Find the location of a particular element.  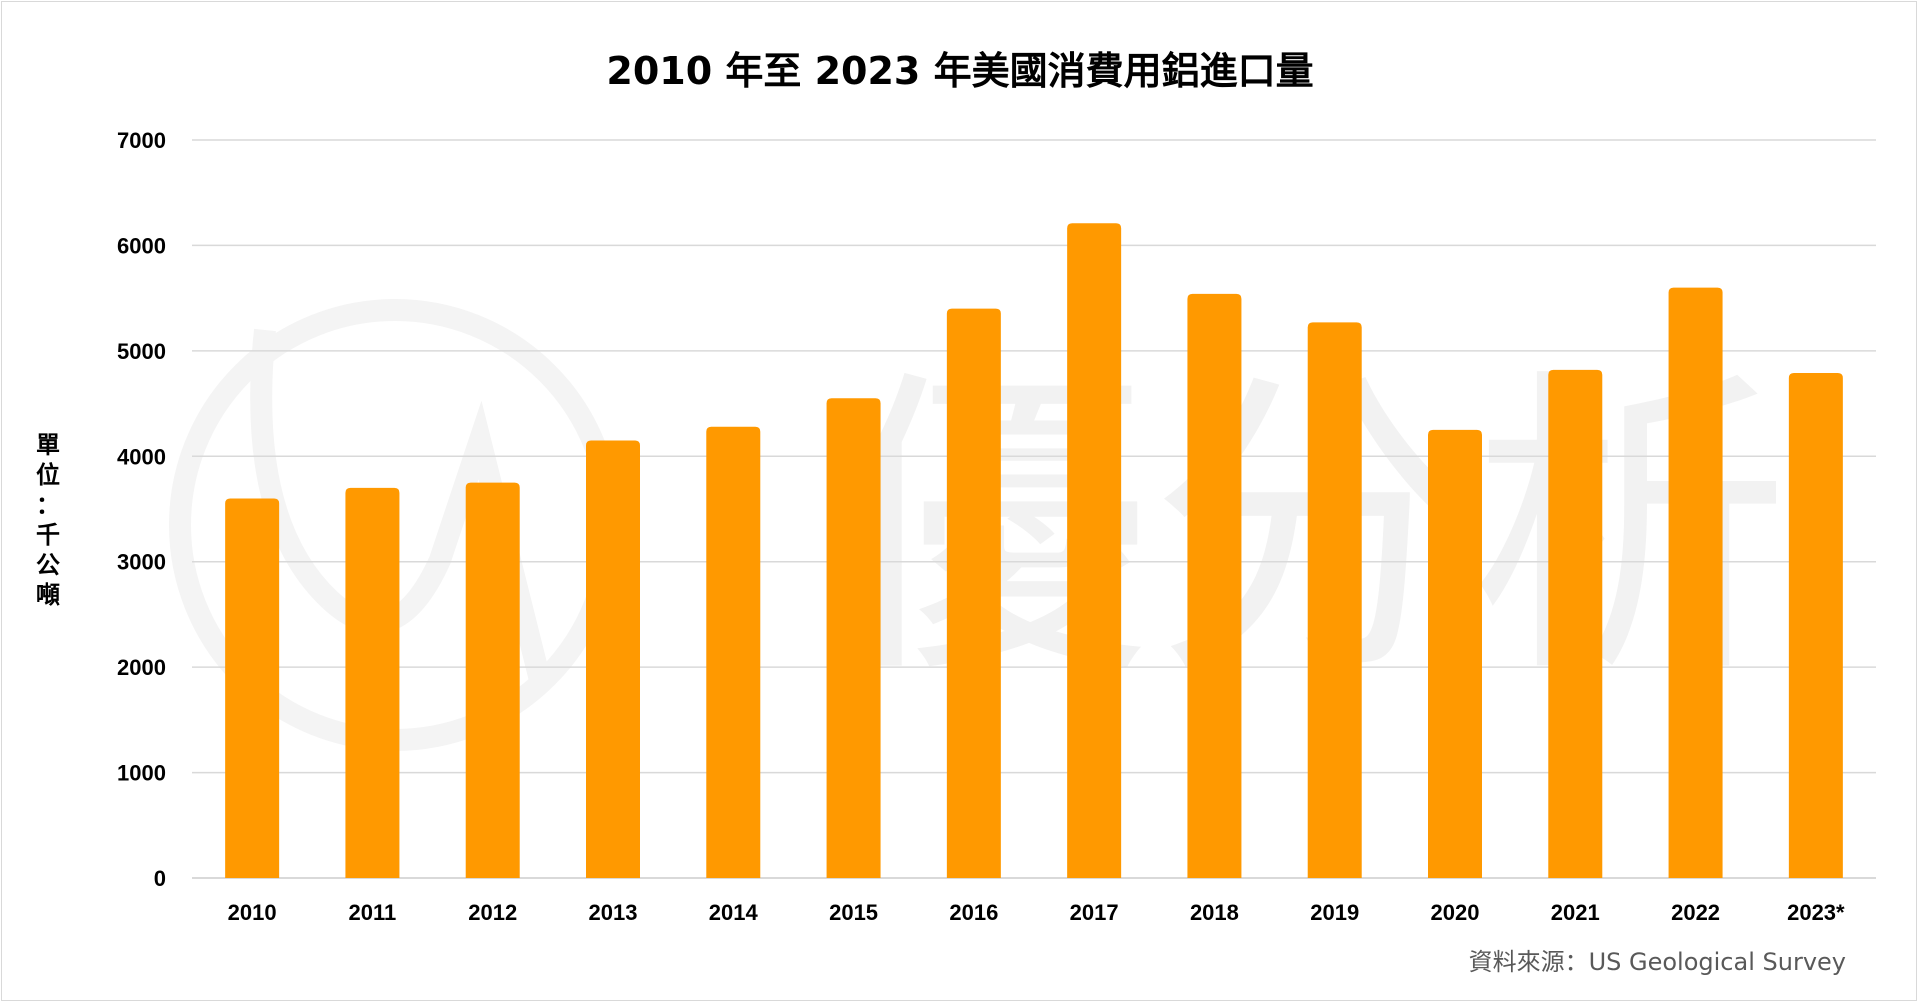

x-tick-label: 2023* is located at coordinates (1816, 912).